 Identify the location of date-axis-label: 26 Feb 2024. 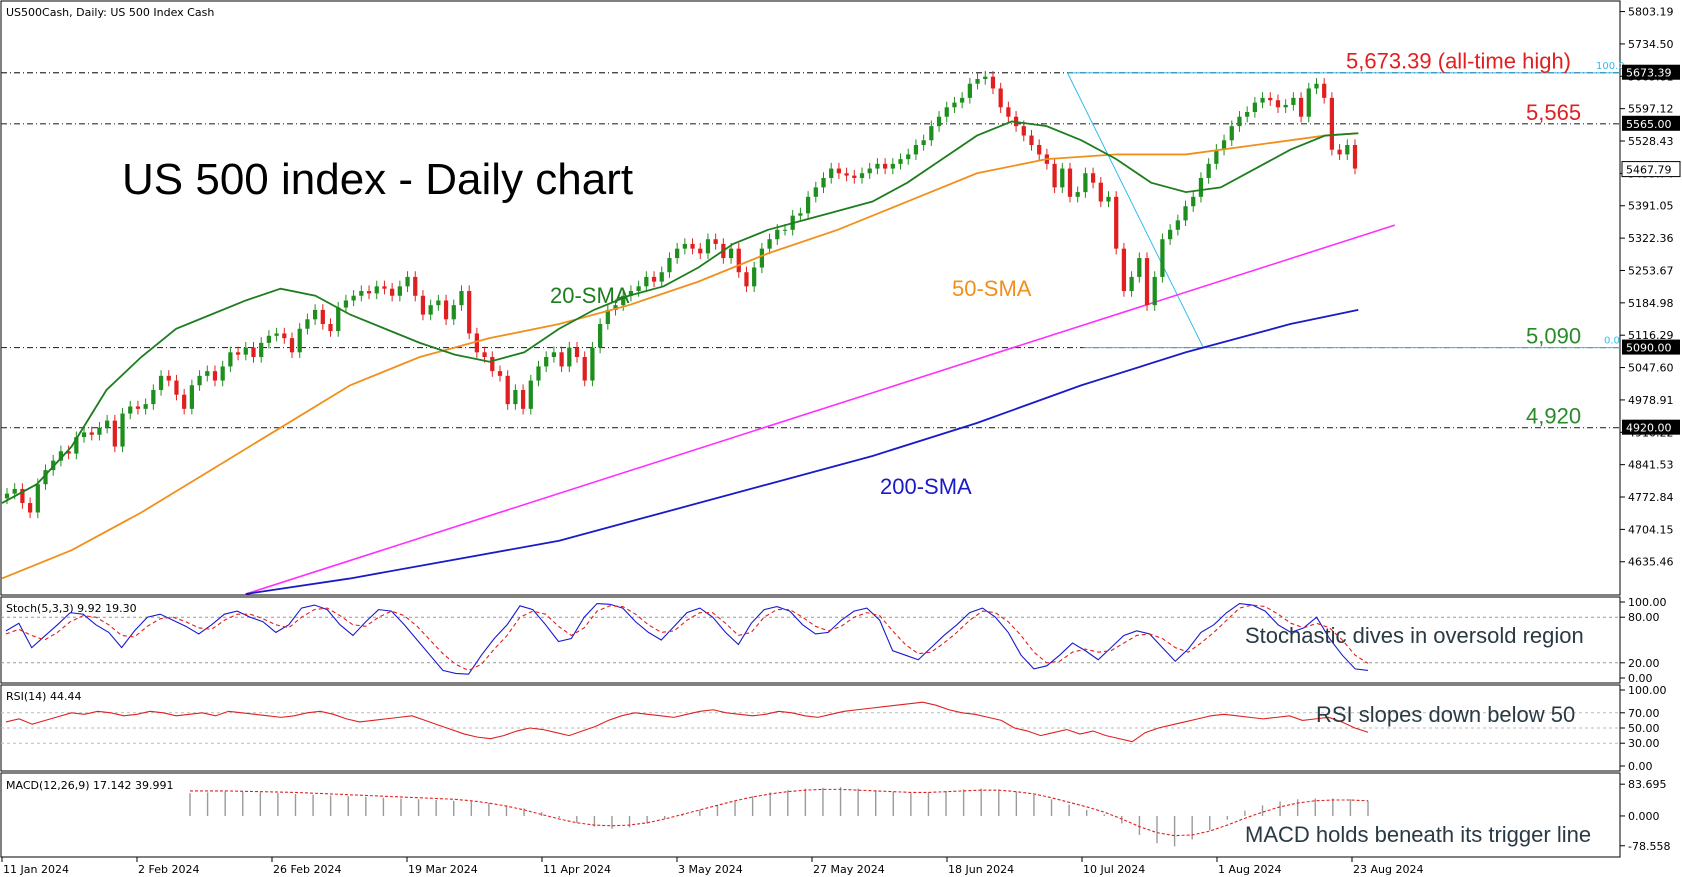
(307, 869).